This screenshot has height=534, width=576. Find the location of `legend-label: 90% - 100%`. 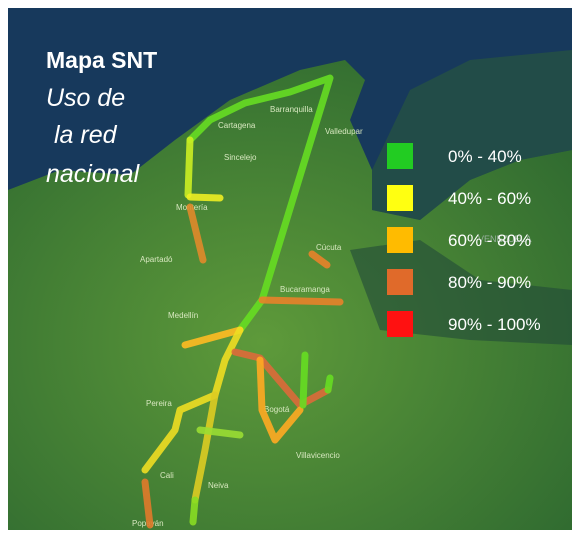

legend-label: 90% - 100% is located at coordinates (494, 324).